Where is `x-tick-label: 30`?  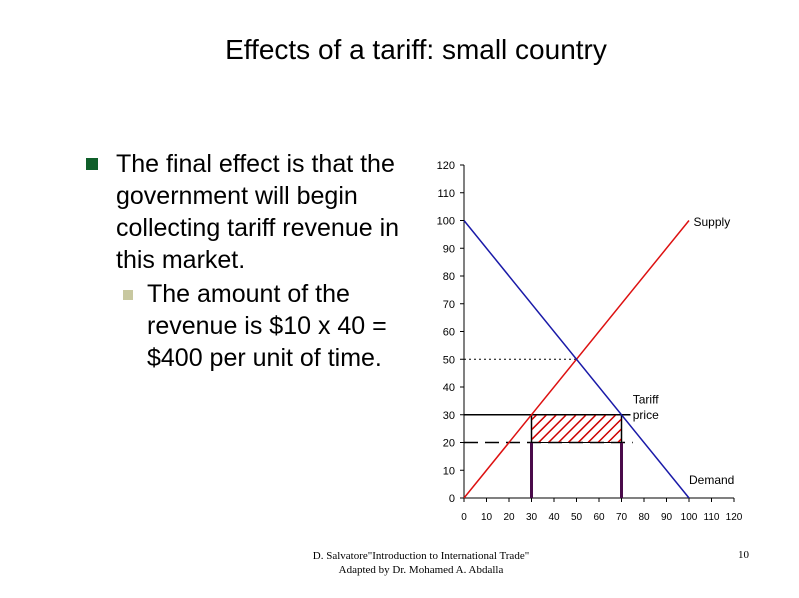
x-tick-label: 30 is located at coordinates (532, 517).